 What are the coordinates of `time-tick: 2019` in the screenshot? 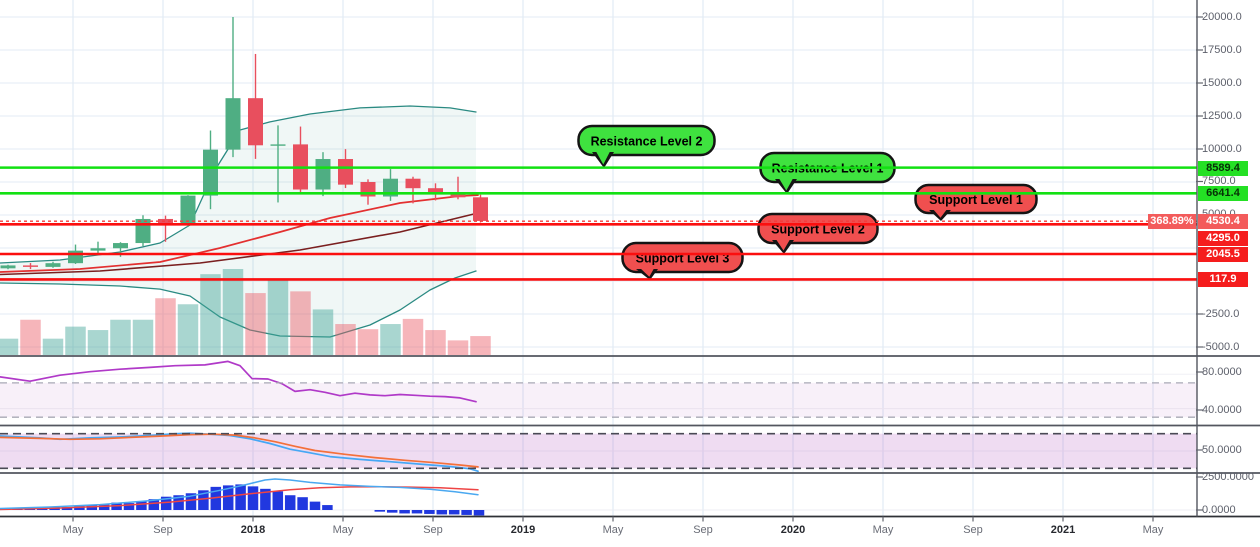 It's located at (523, 530).